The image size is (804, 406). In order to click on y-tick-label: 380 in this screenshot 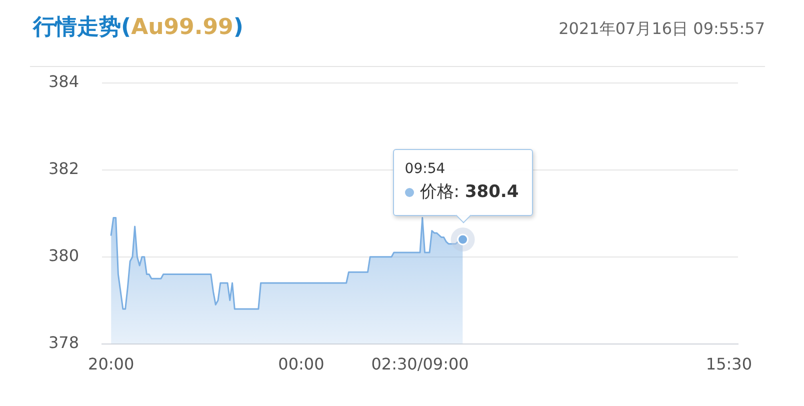, I will do `click(64, 256)`.